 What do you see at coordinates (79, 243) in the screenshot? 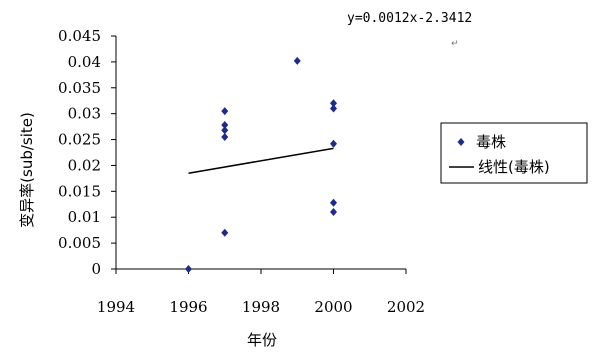
I see `y-tick-label: 0.005` at bounding box center [79, 243].